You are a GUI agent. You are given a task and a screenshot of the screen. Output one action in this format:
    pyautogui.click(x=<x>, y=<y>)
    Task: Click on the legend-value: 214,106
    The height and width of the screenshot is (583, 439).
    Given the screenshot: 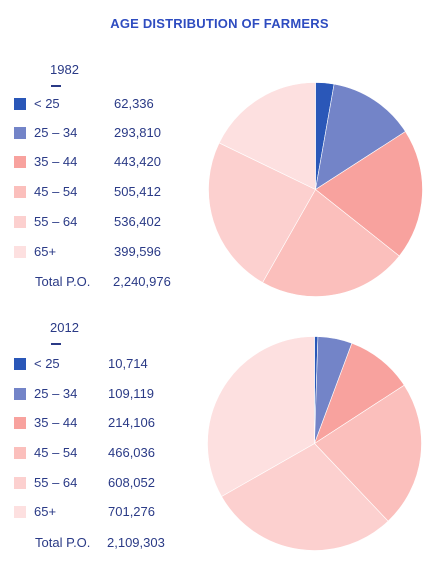 What is the action you would take?
    pyautogui.click(x=131, y=422)
    